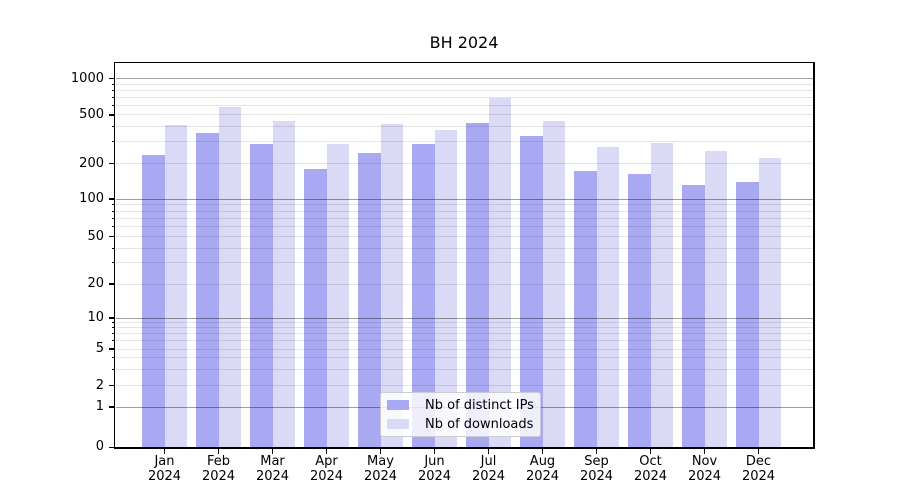 The image size is (900, 500). I want to click on y-tick-label-20: 20, so click(95, 283).